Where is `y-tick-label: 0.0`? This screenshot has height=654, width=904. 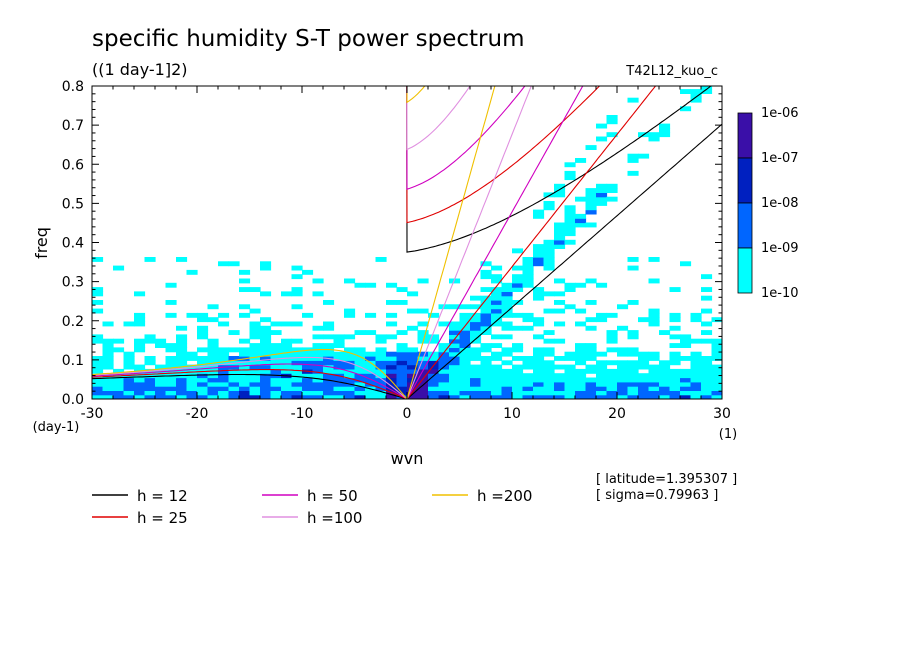
y-tick-label: 0.0 is located at coordinates (73, 400).